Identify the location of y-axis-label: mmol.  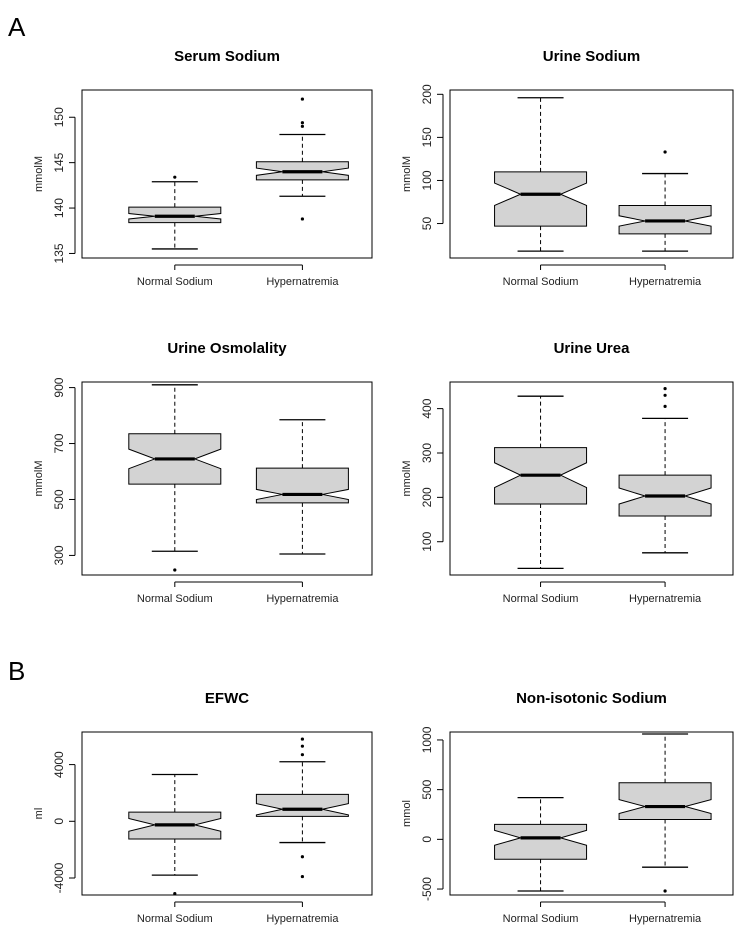
(407, 813).